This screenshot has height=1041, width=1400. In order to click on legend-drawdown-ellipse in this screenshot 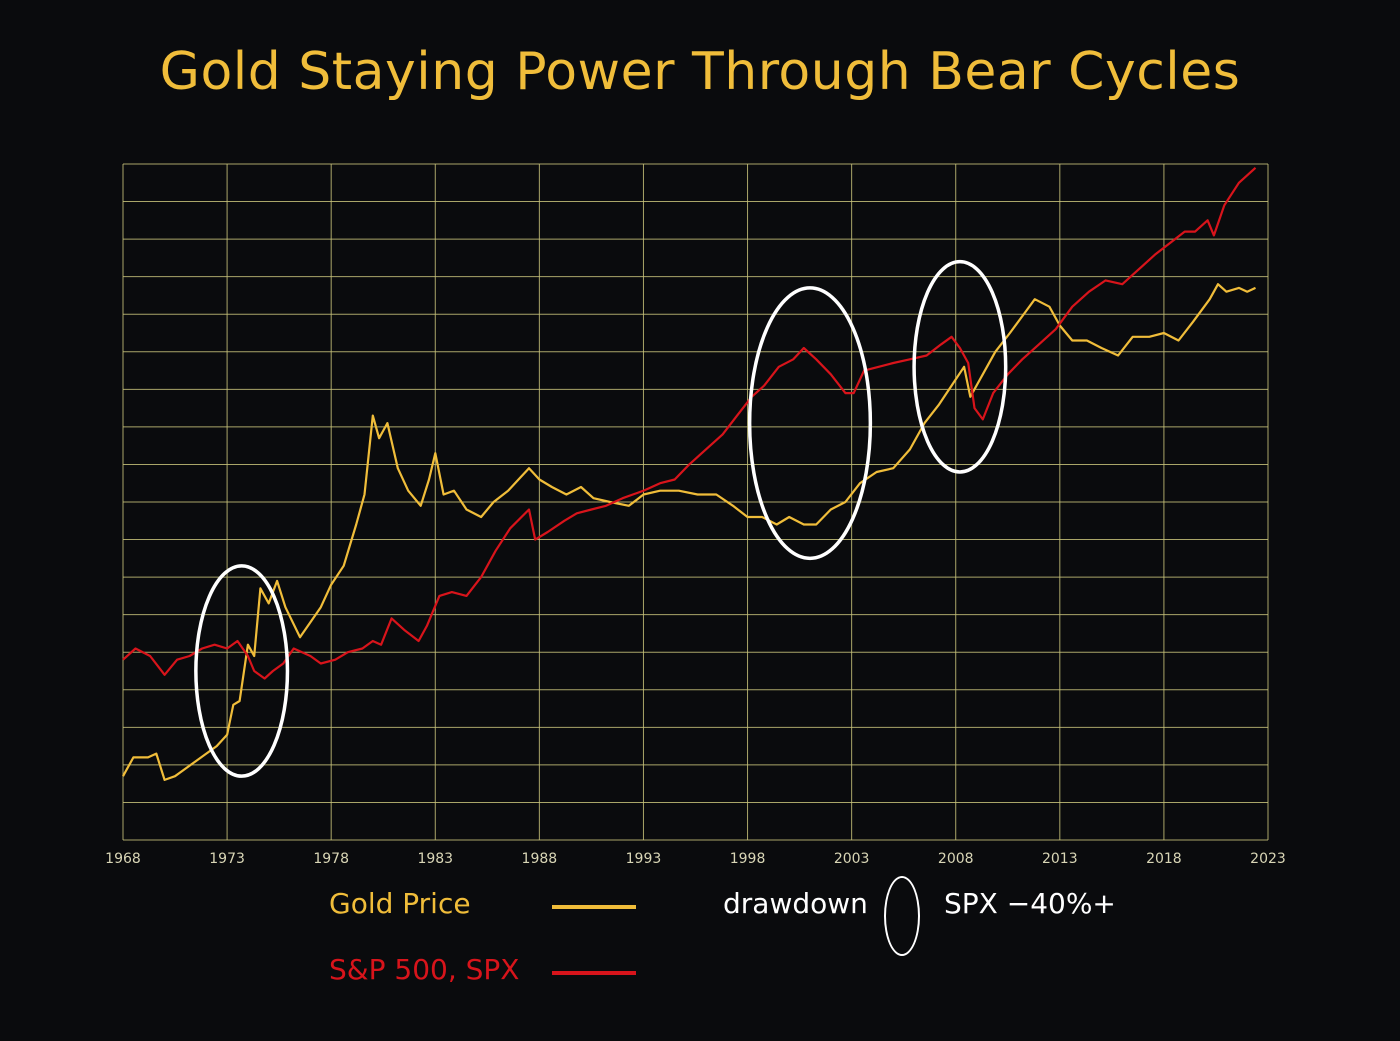, I will do `click(902, 916)`.